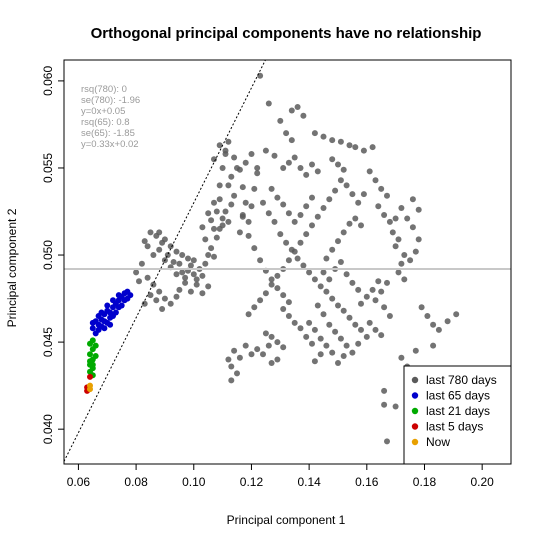 The height and width of the screenshot is (540, 540). Describe the element at coordinates (79, 482) in the screenshot. I see `x-tick-label: 0.06` at that location.